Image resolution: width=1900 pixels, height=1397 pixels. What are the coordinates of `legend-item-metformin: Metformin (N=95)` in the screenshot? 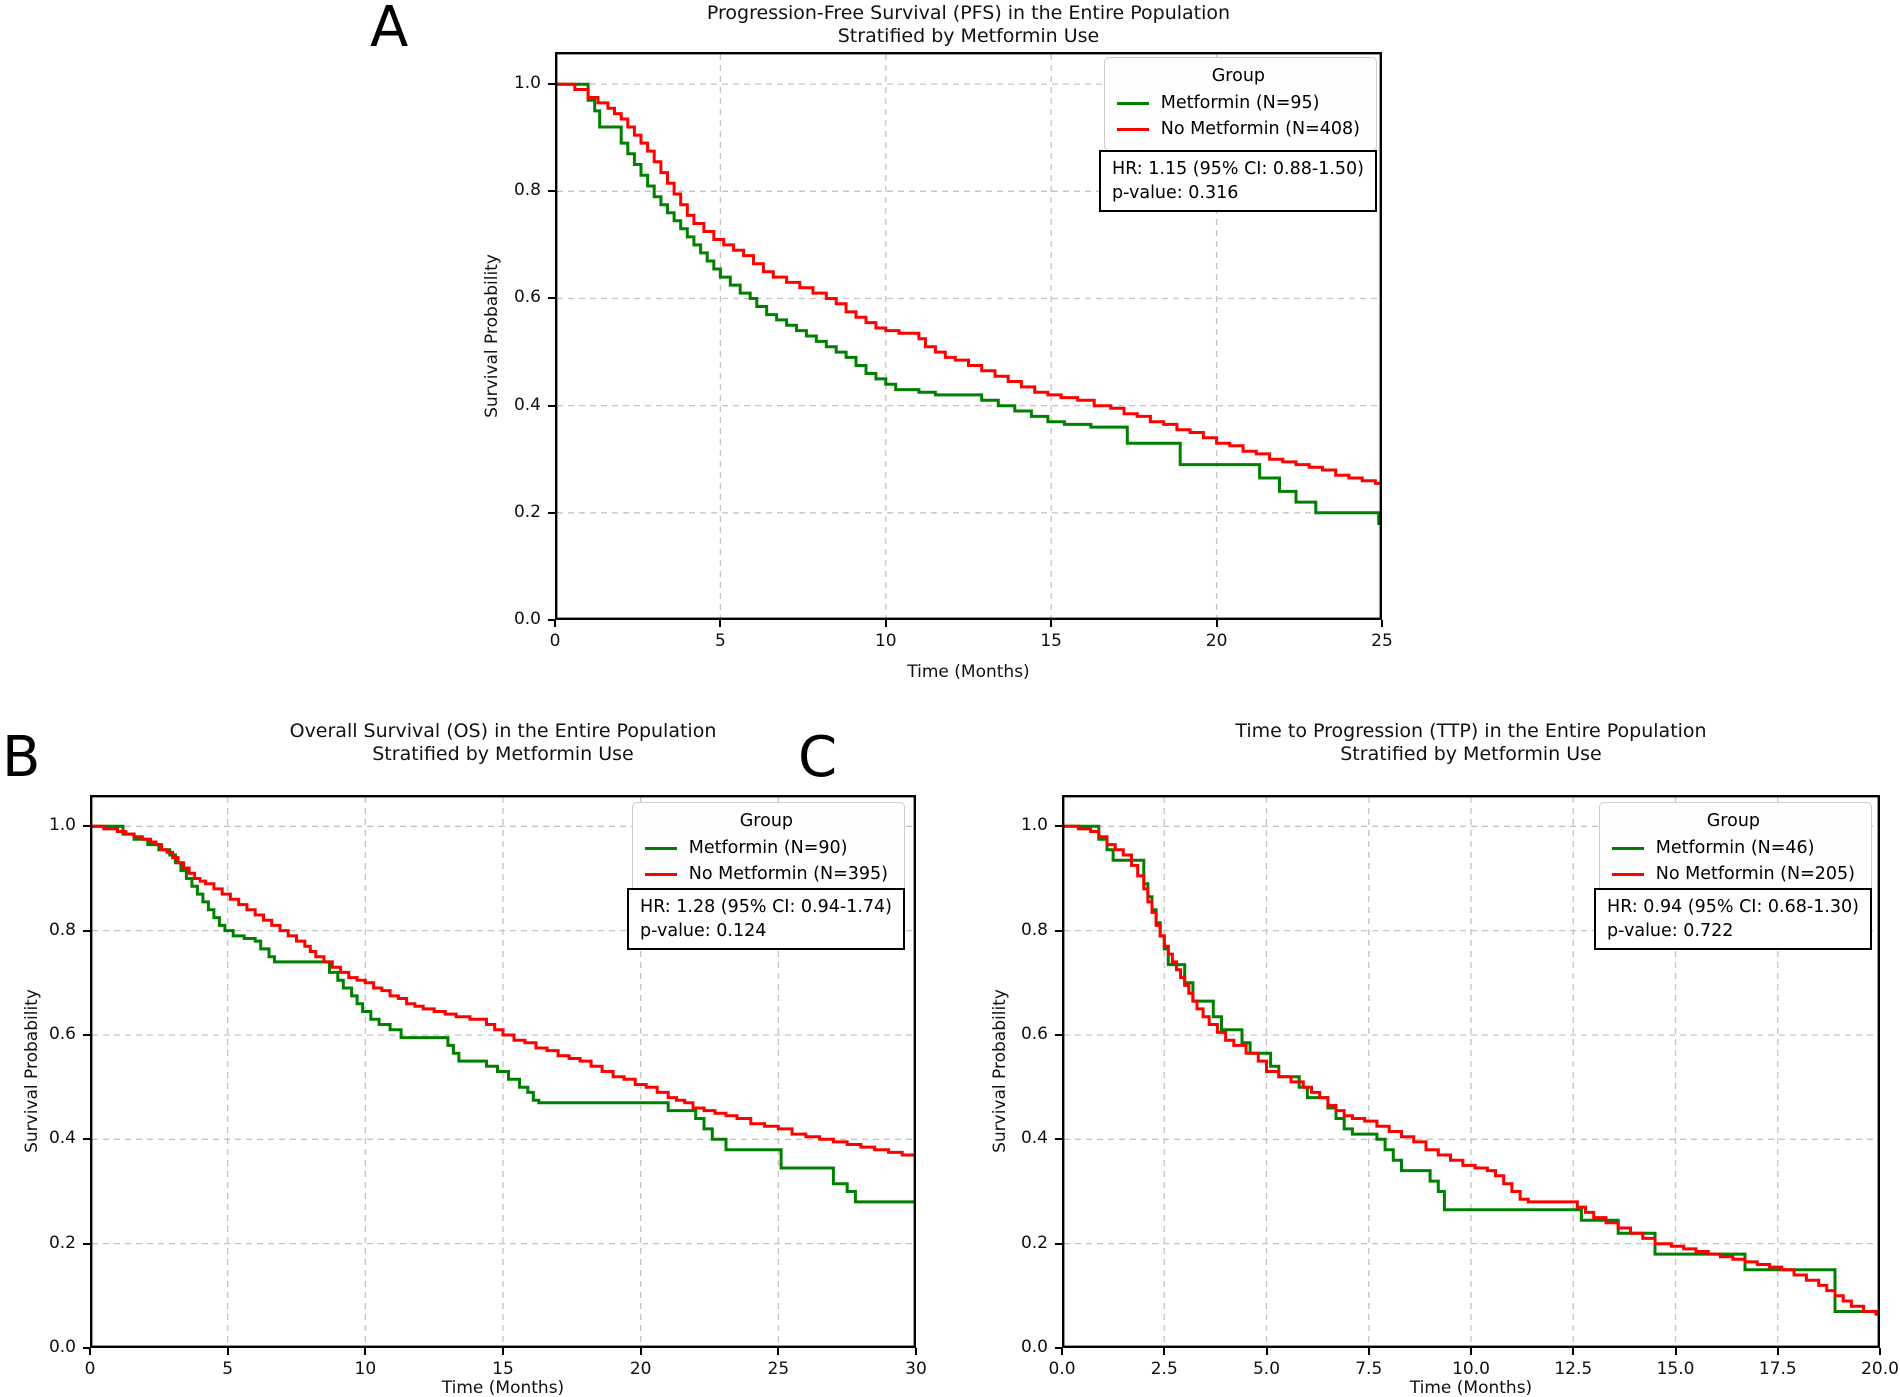 It's located at (1238, 103).